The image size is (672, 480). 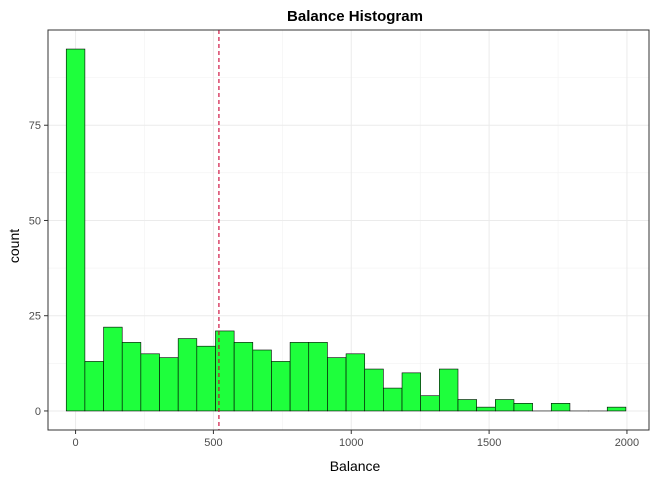 I want to click on y-tick-label: 0, so click(x=38, y=412).